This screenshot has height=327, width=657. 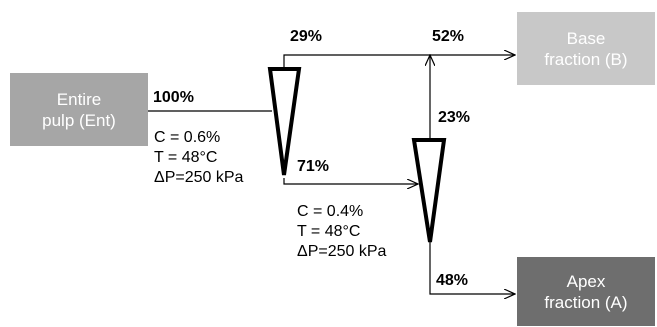 What do you see at coordinates (586, 302) in the screenshot?
I see `apex-fraction-label-line2: fraction (A)` at bounding box center [586, 302].